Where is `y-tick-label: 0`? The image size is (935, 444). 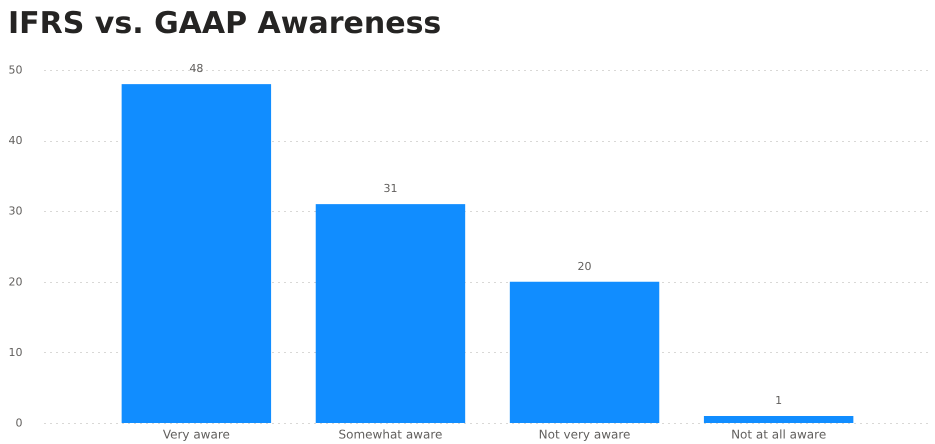
y-tick-label: 0 is located at coordinates (19, 423).